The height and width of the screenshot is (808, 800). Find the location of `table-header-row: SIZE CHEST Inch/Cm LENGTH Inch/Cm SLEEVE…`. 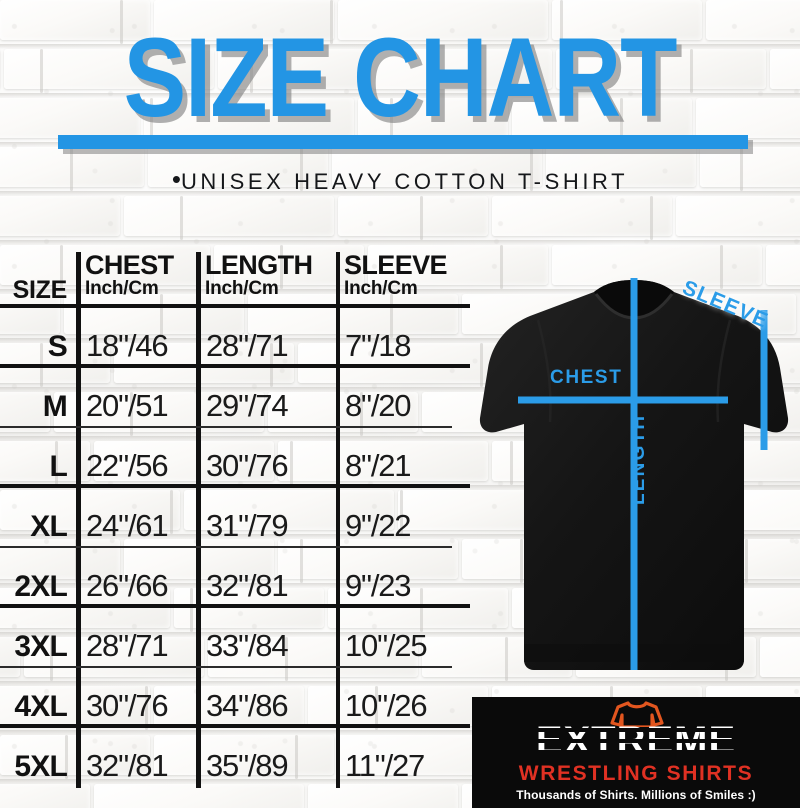

table-header-row: SIZE CHEST Inch/Cm LENGTH Inch/Cm SLEEVE… is located at coordinates (235, 279).